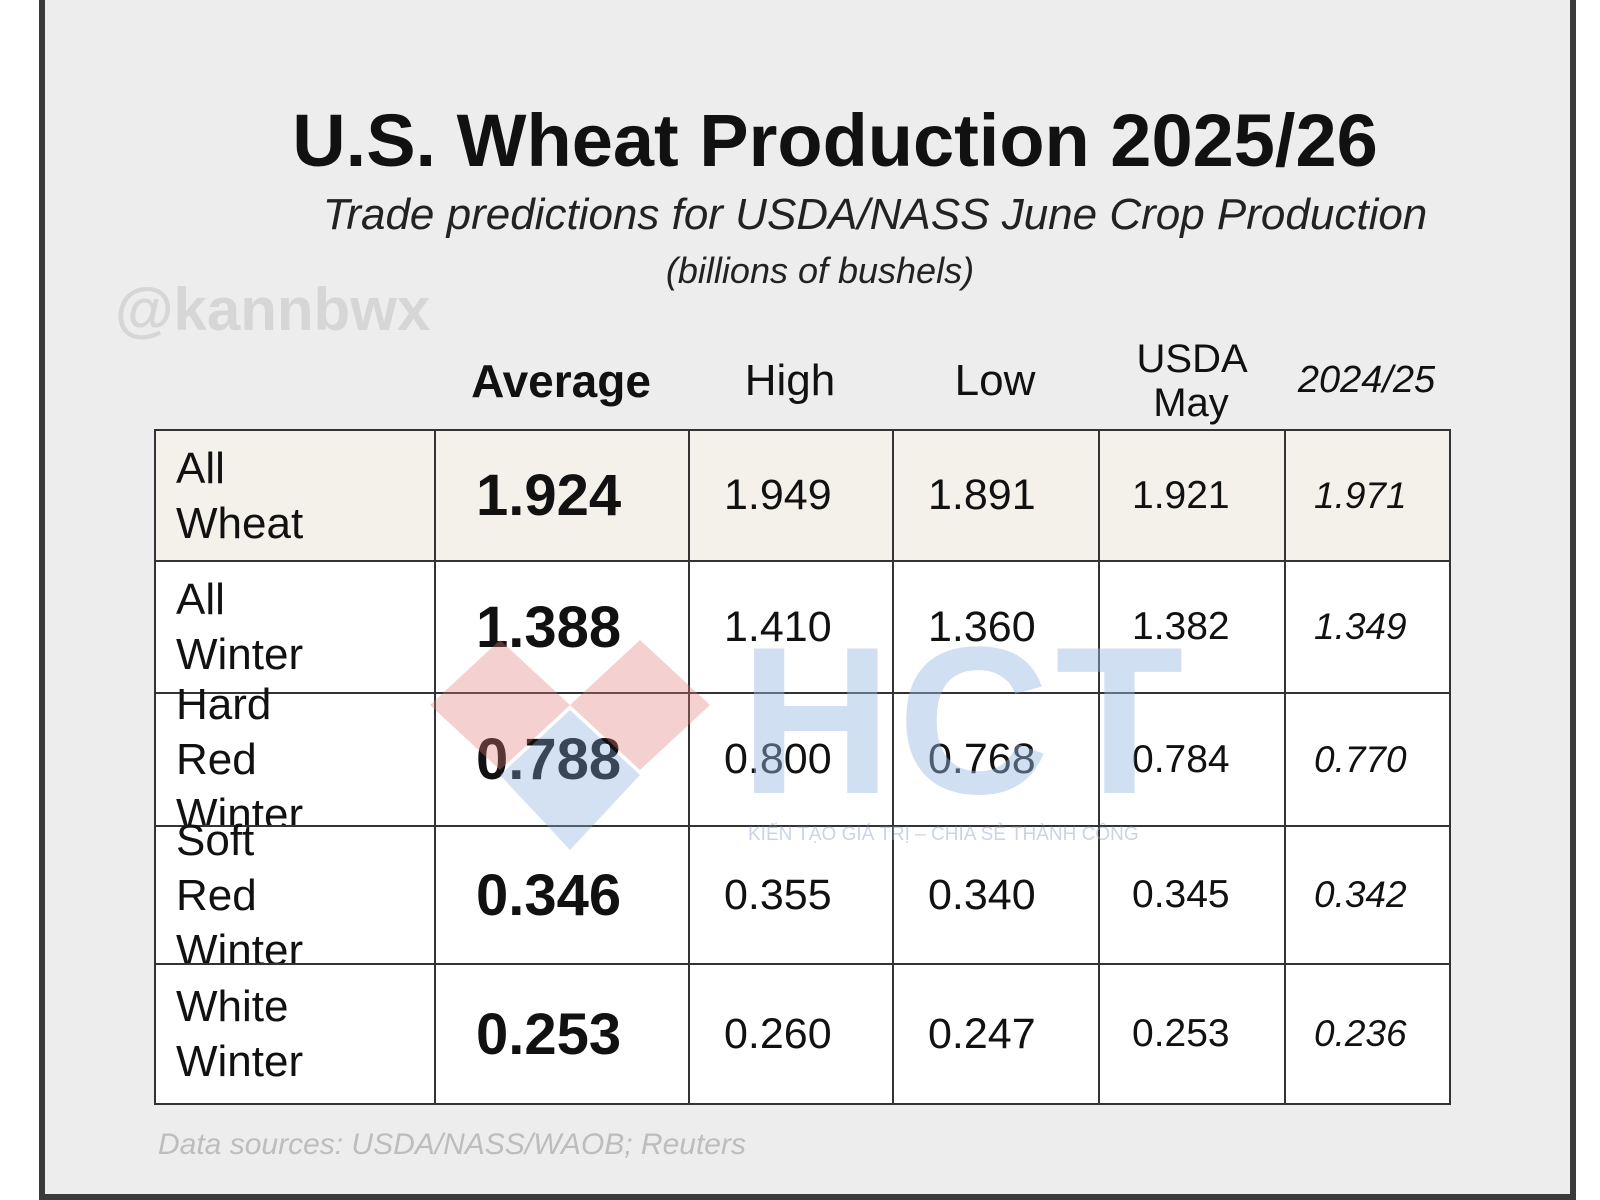  I want to click on table-cell: 0.260, so click(791, 1034).